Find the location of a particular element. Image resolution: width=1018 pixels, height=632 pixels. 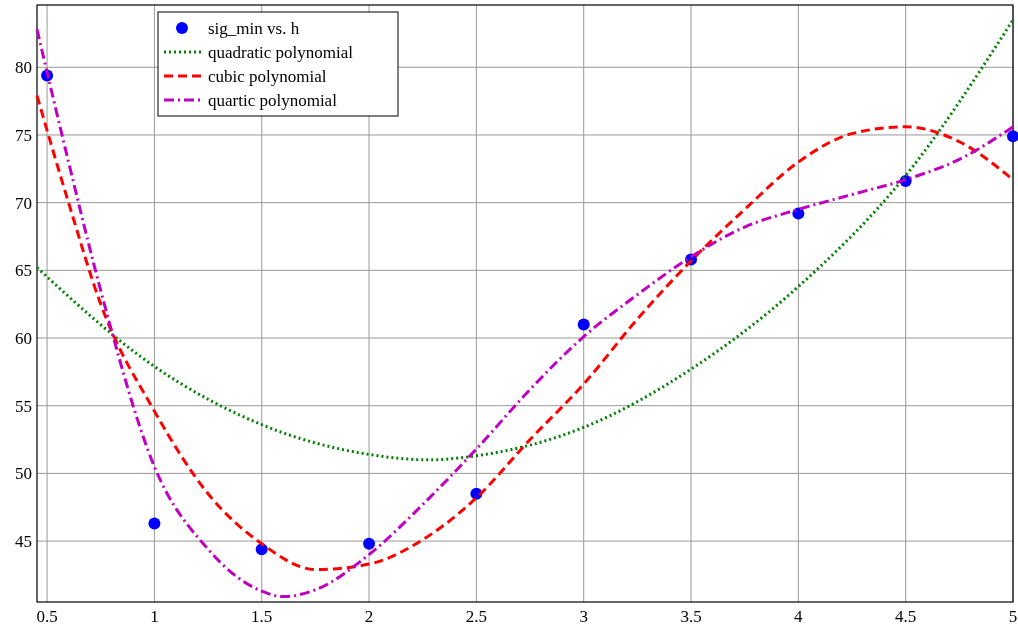

y-tick-label: 80 is located at coordinates (23, 68).